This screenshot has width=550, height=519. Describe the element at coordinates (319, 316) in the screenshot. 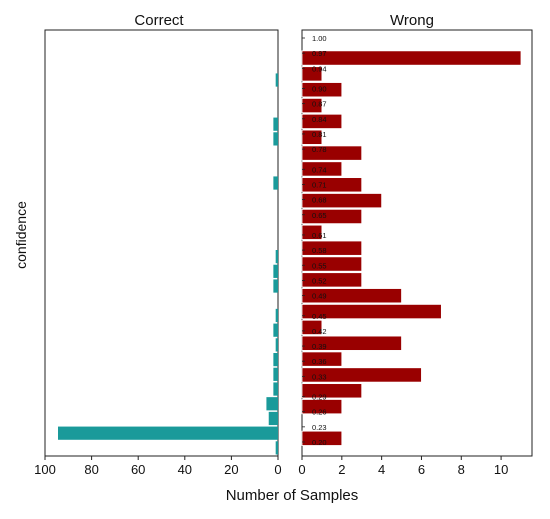

I see `tick-label: 0.45` at that location.